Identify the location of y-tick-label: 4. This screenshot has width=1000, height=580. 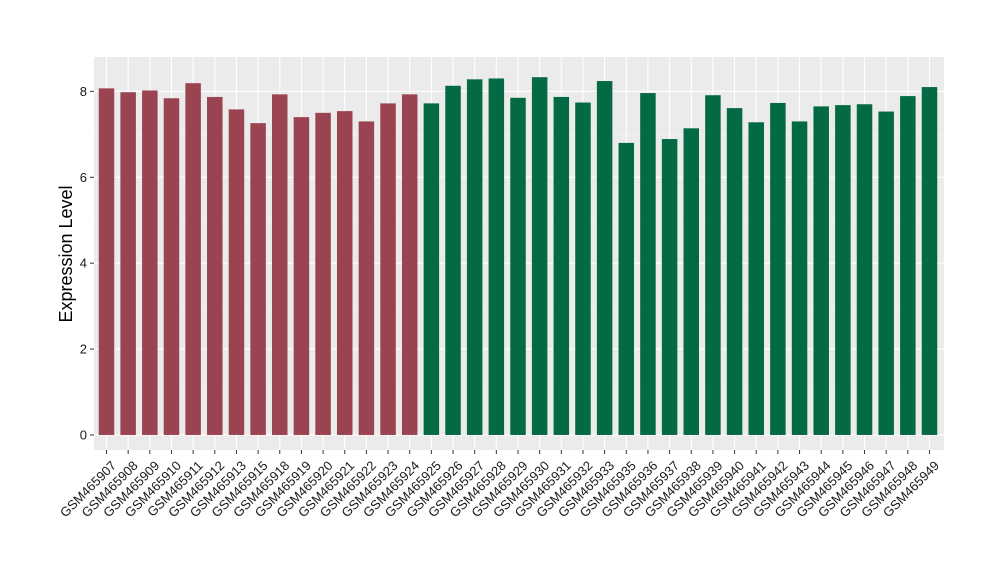
(83, 263).